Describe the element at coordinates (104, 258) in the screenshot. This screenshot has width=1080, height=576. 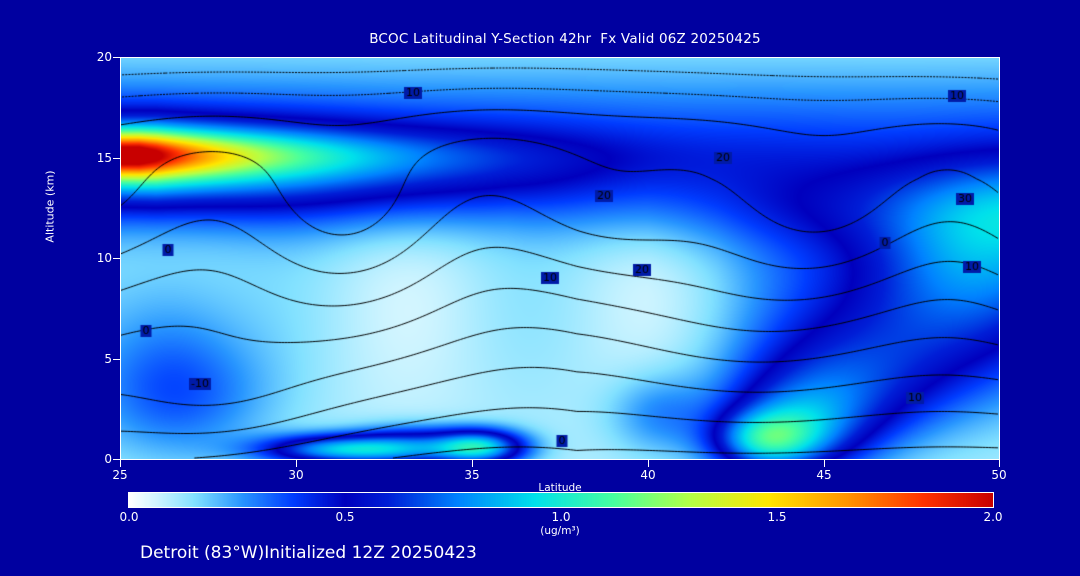
I see `y-tick-label-10: 10` at that location.